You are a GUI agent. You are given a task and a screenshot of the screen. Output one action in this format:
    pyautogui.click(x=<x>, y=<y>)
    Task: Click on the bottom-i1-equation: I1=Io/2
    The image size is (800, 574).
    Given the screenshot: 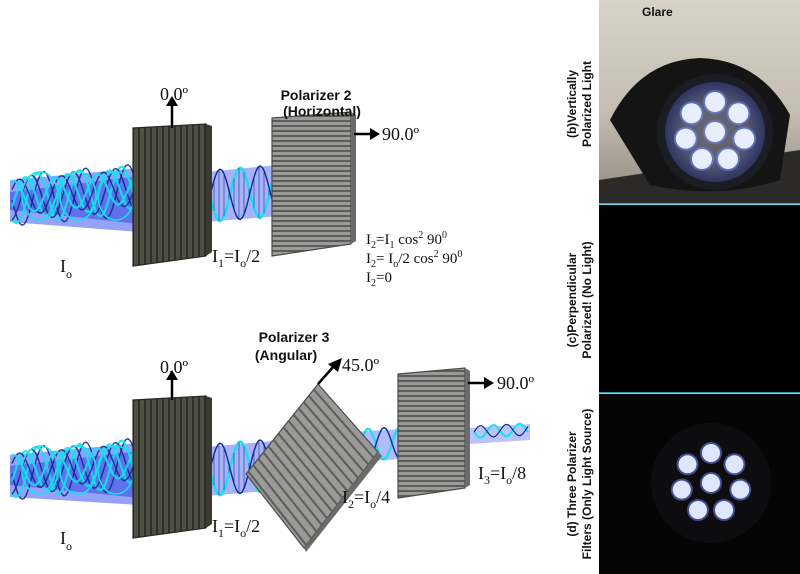 What is the action you would take?
    pyautogui.click(x=236, y=528)
    